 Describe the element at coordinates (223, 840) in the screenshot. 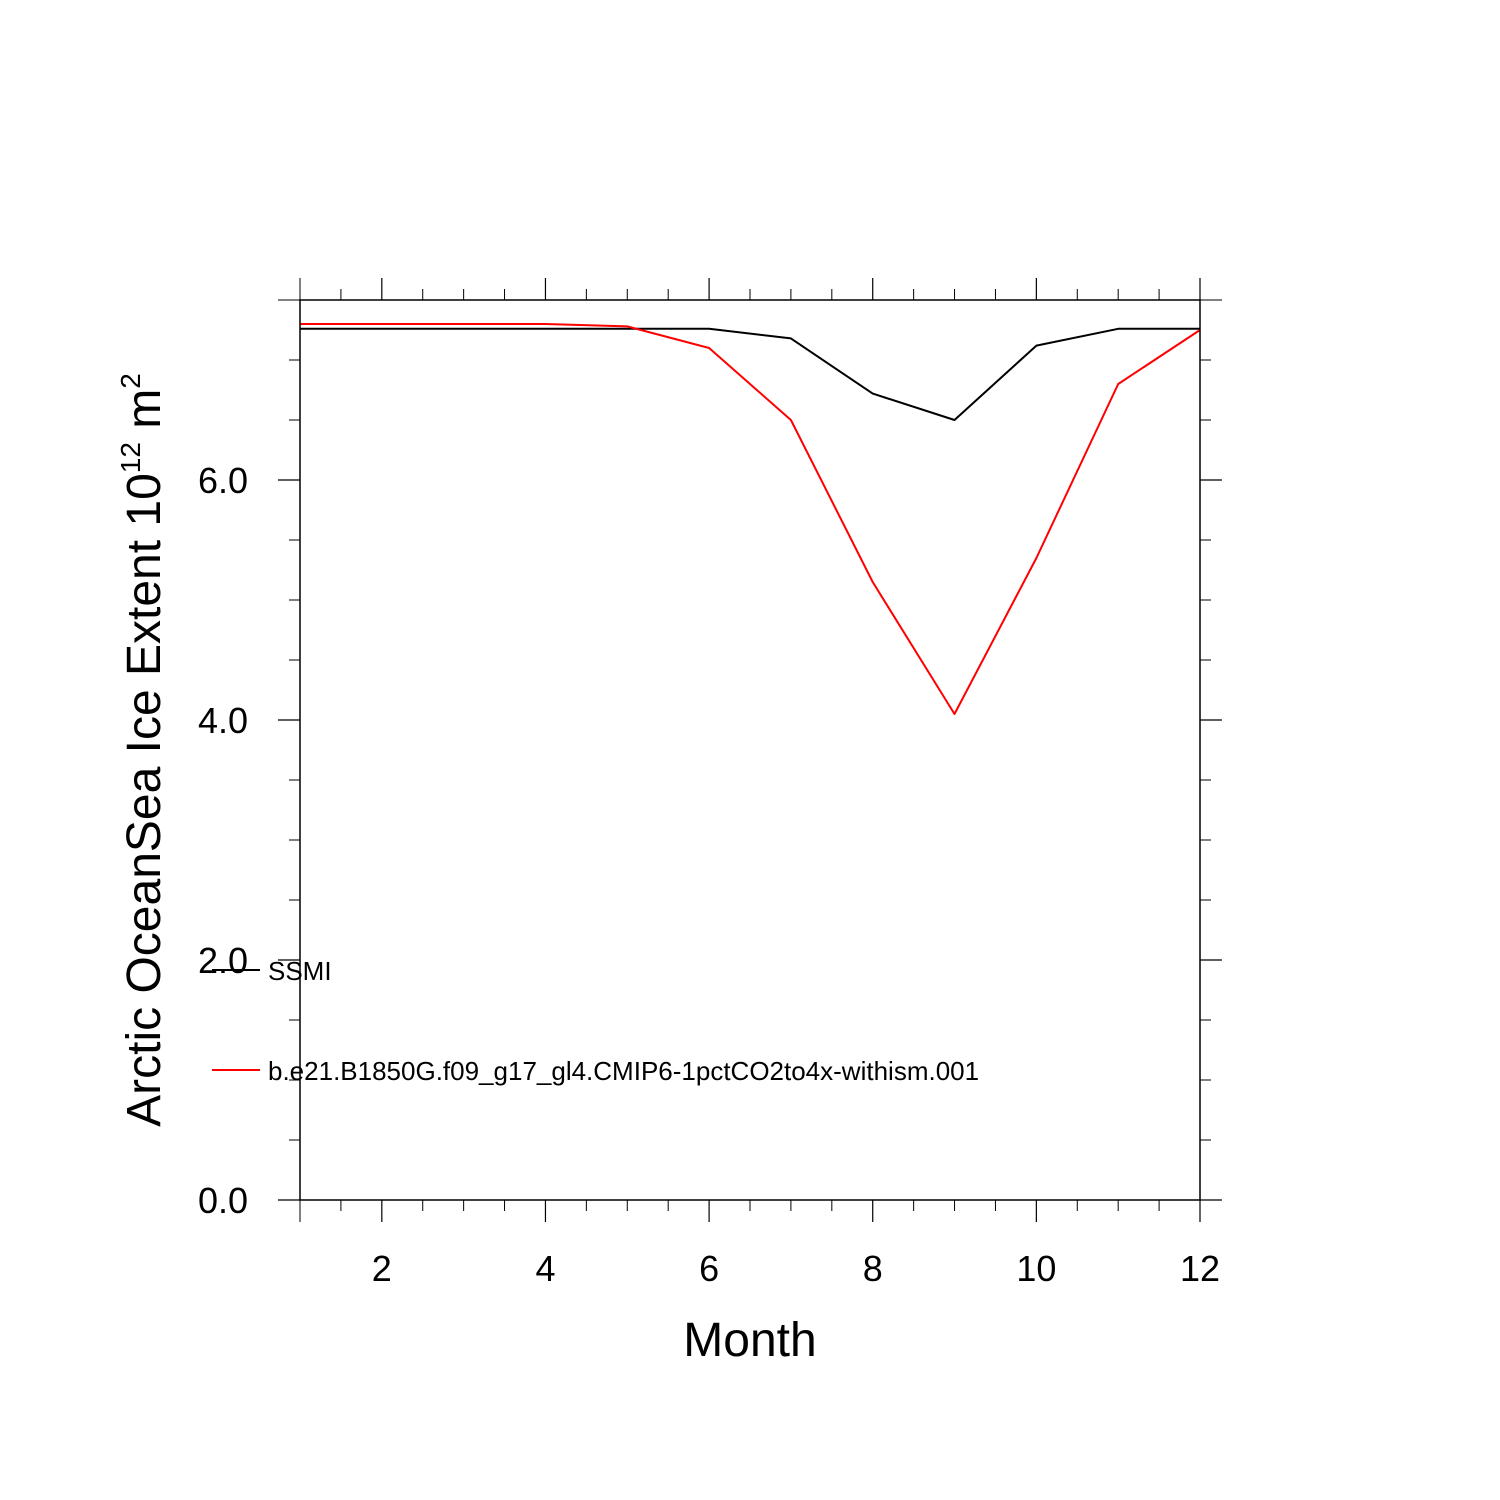

I see `y-tick-labels: 0.0 2.0 4.0 6.0` at that location.